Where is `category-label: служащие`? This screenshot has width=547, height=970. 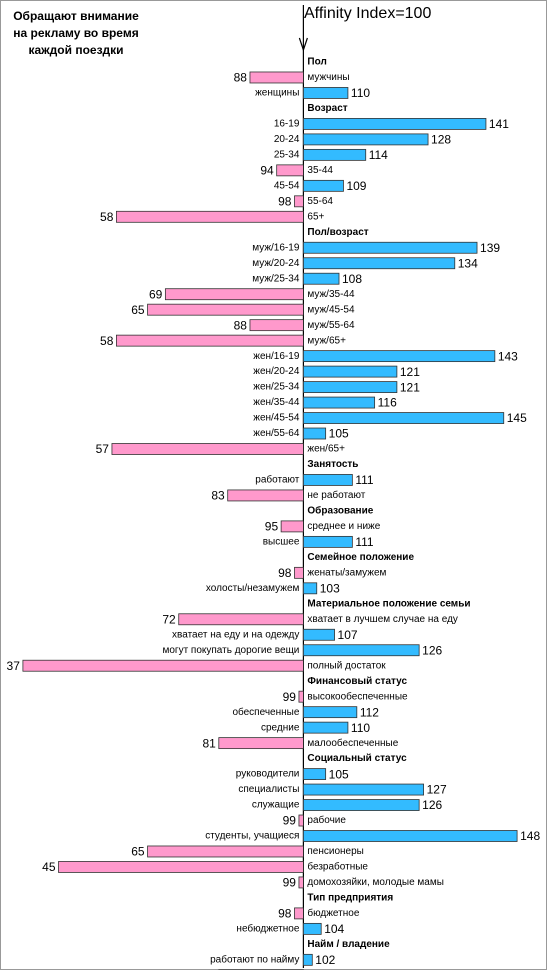
category-label: служащие is located at coordinates (276, 805).